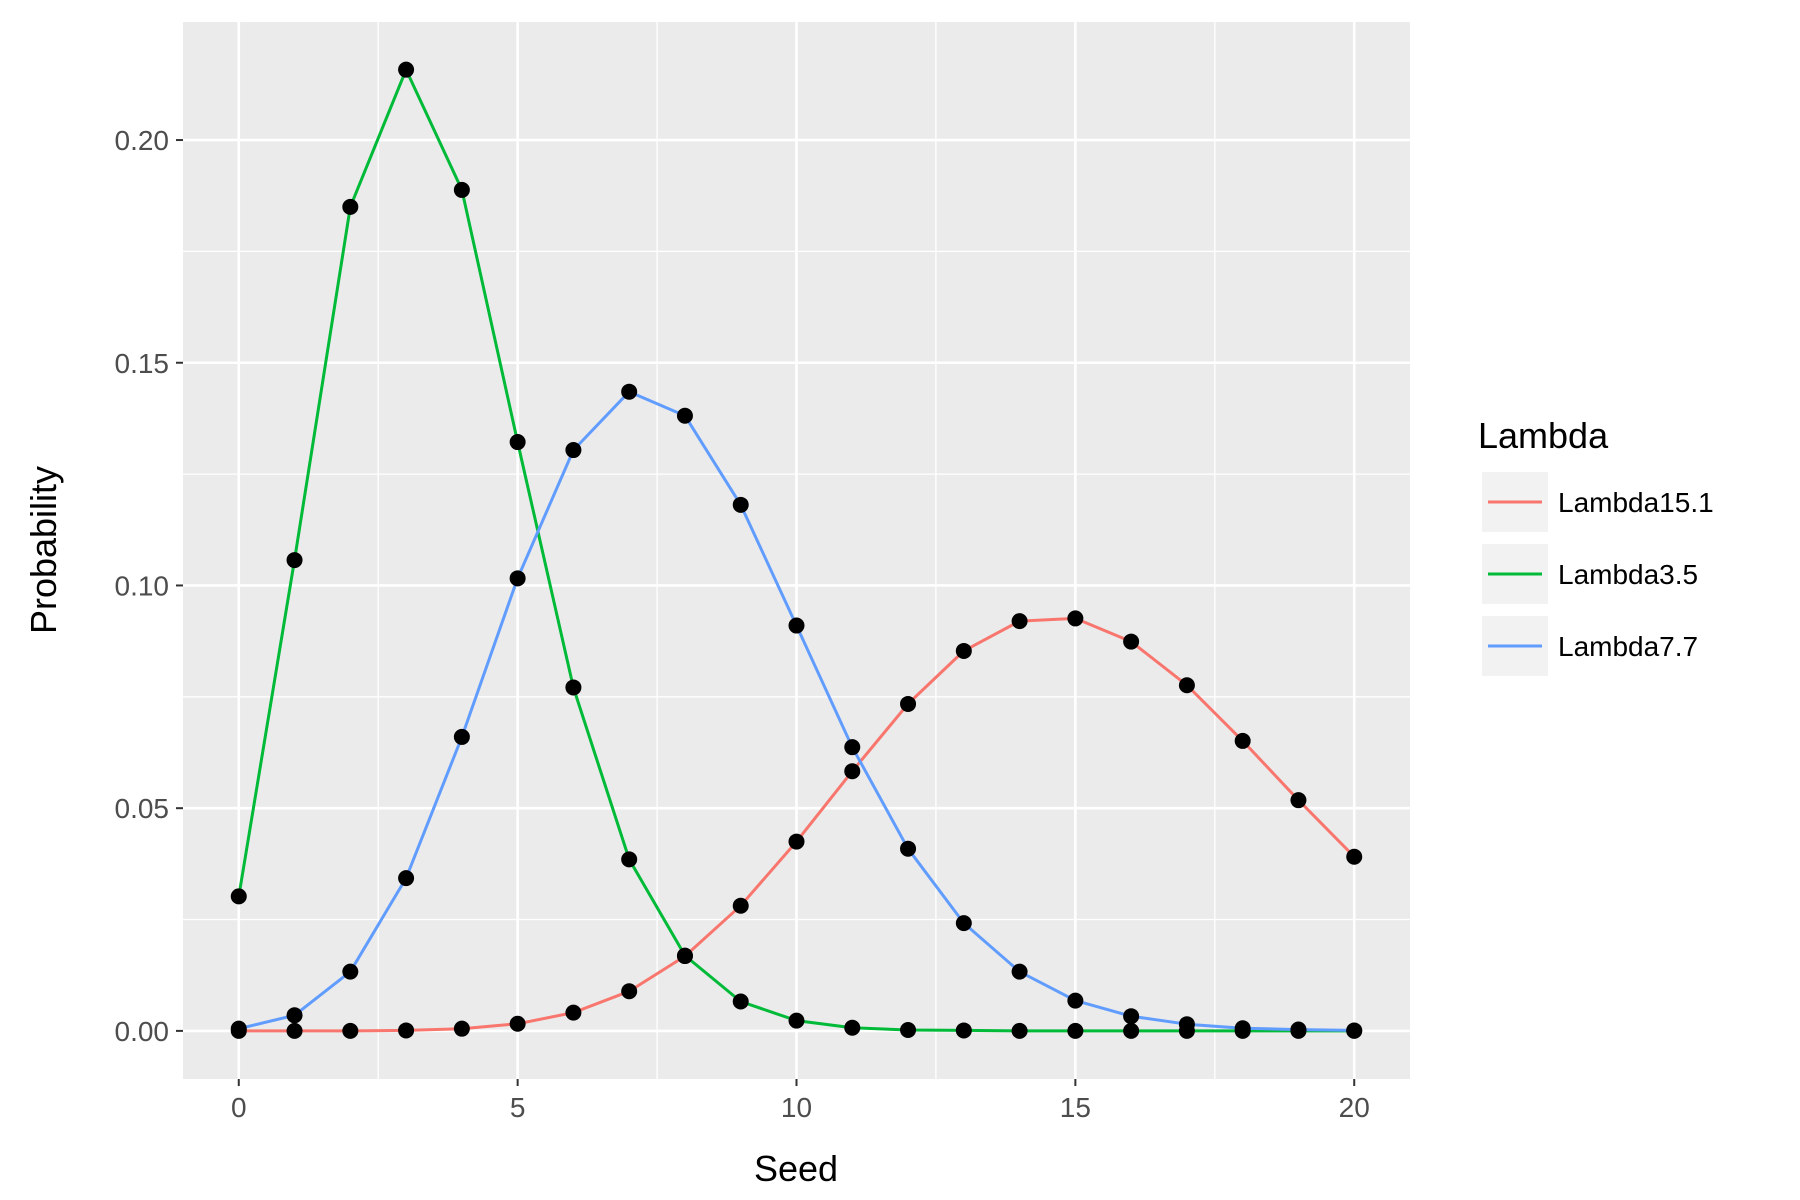  Describe the element at coordinates (1354, 1107) in the screenshot. I see `x-tick-label: 20` at that location.